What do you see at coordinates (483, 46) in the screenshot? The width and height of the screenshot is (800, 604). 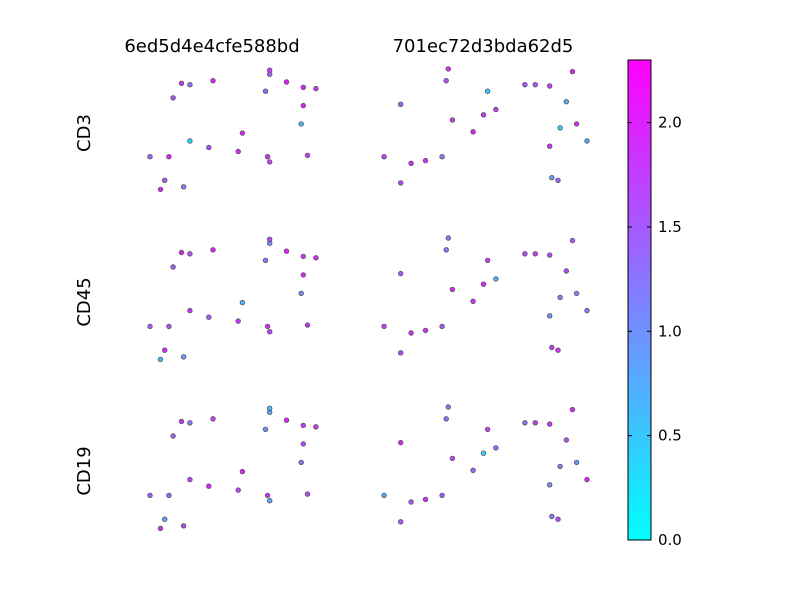 I see `column-title: 701ec72d3bda62d5` at bounding box center [483, 46].